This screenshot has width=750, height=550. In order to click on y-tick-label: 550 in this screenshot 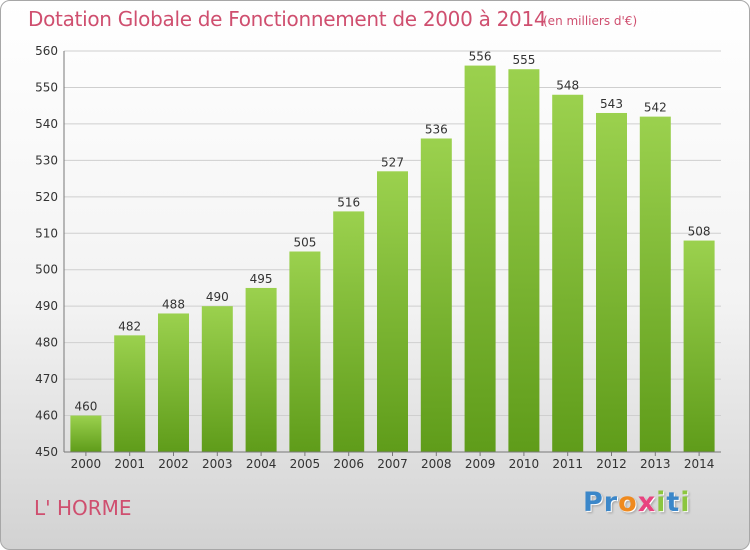, I will do `click(46, 87)`.